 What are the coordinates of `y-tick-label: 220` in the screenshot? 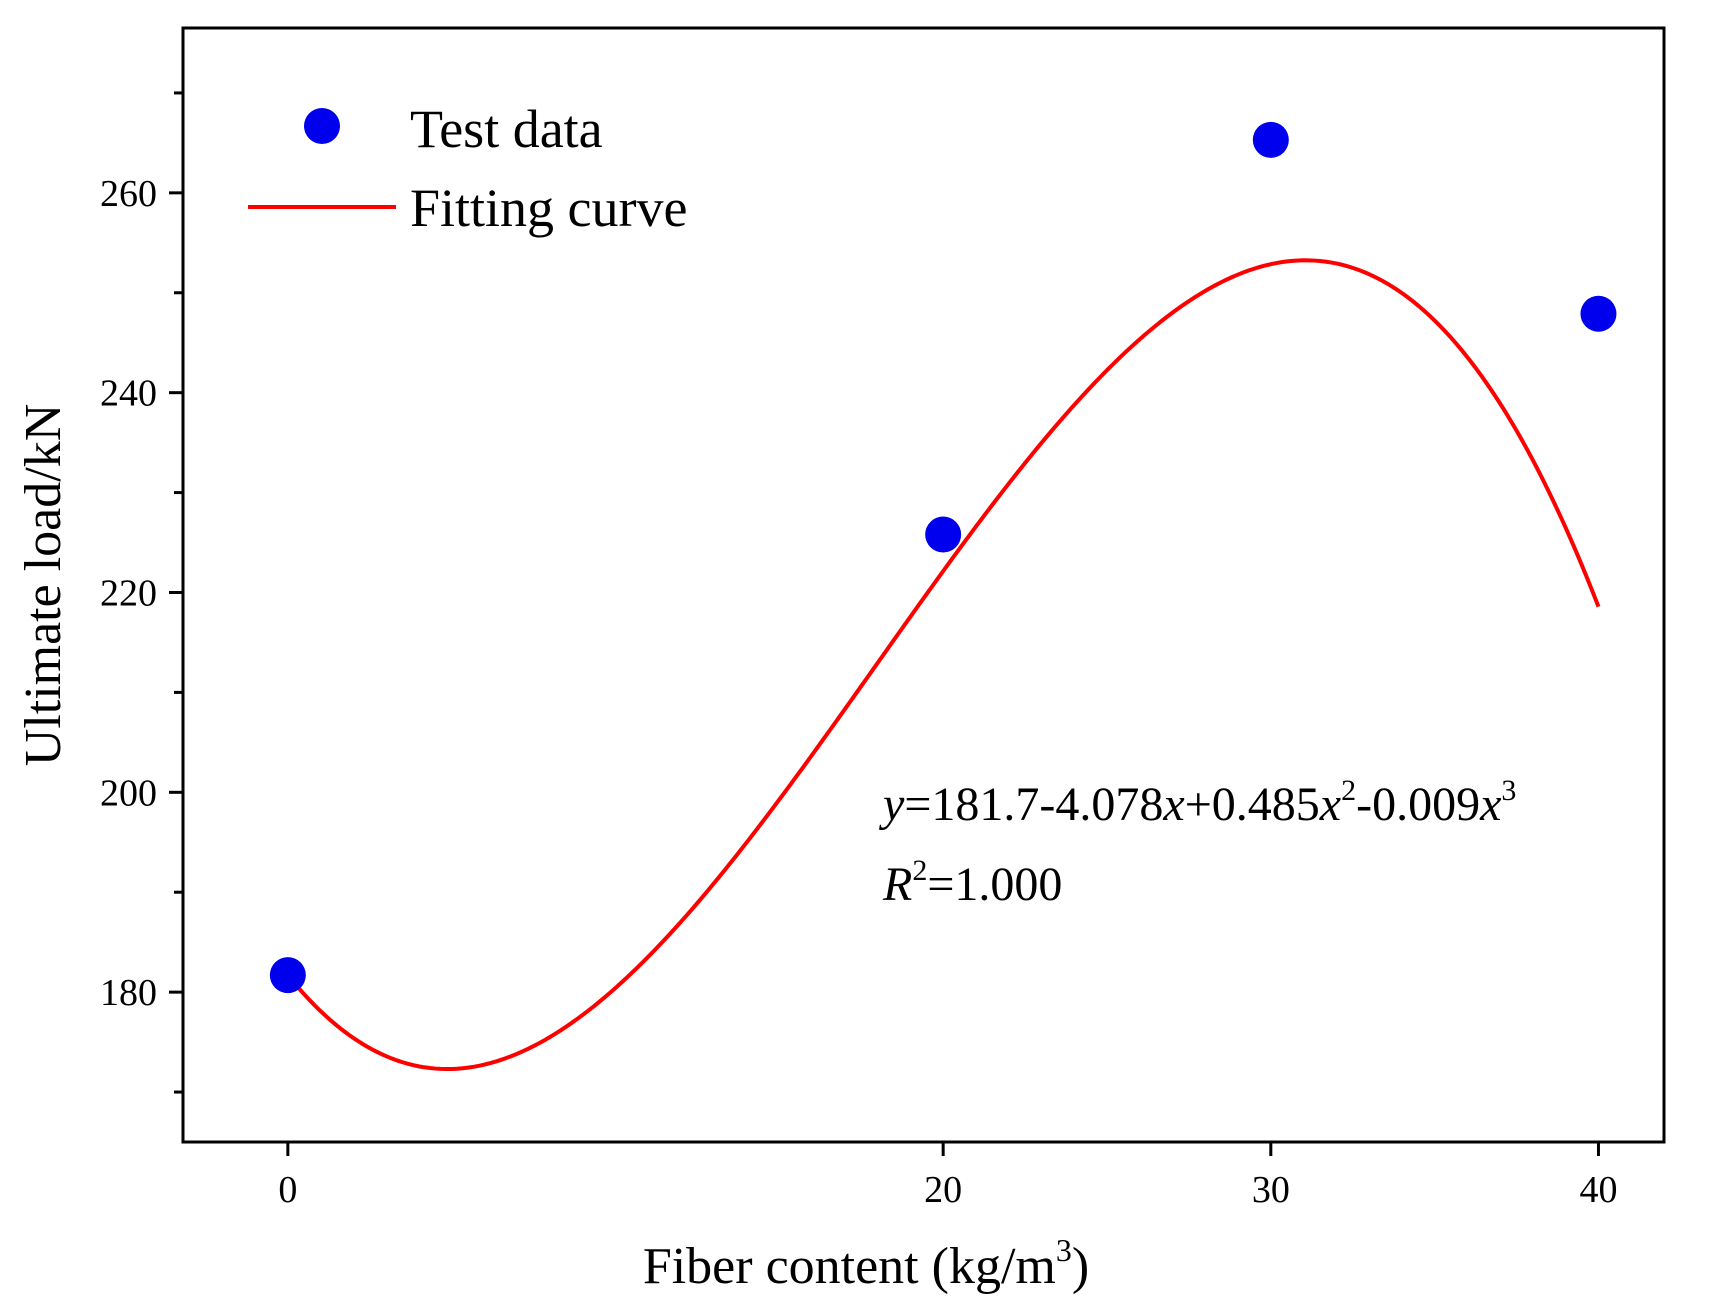 It's located at (128, 593).